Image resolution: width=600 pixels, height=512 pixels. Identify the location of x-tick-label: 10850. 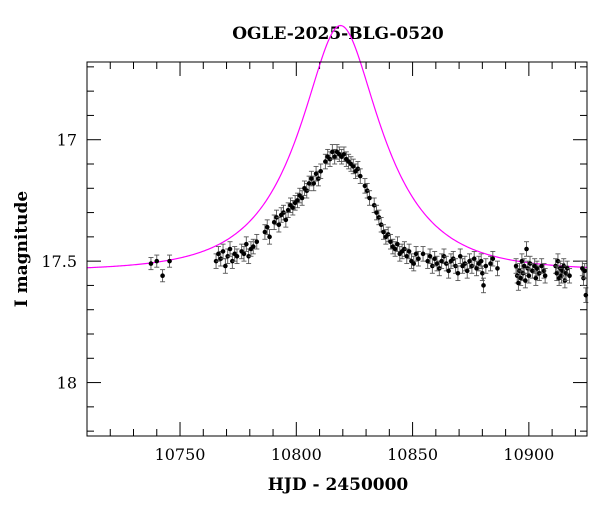
(412, 454).